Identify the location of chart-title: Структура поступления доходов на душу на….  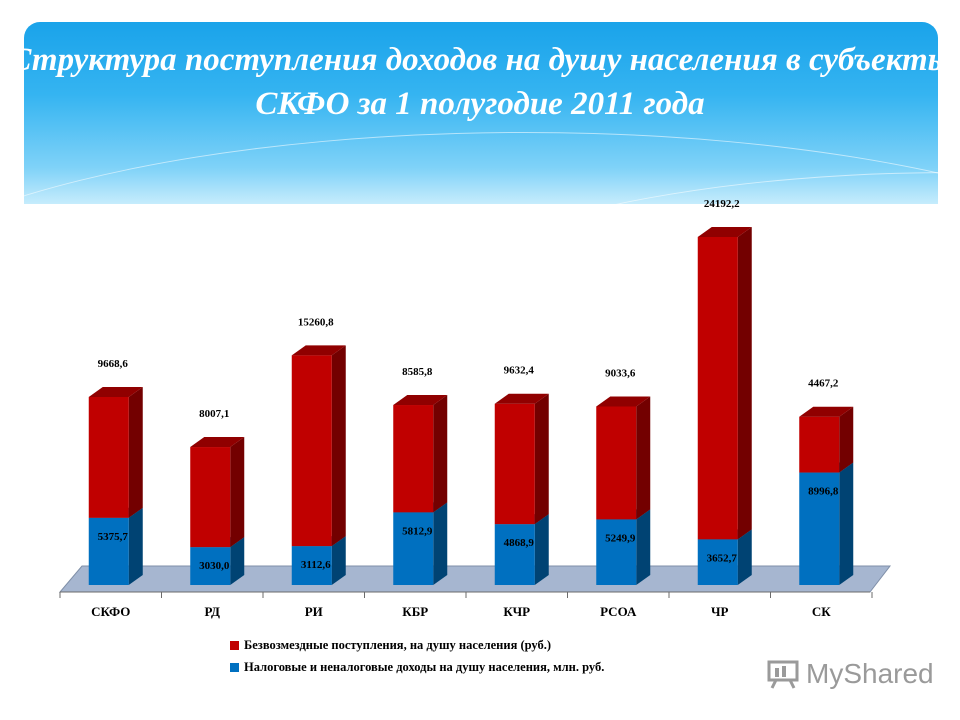
(480, 82).